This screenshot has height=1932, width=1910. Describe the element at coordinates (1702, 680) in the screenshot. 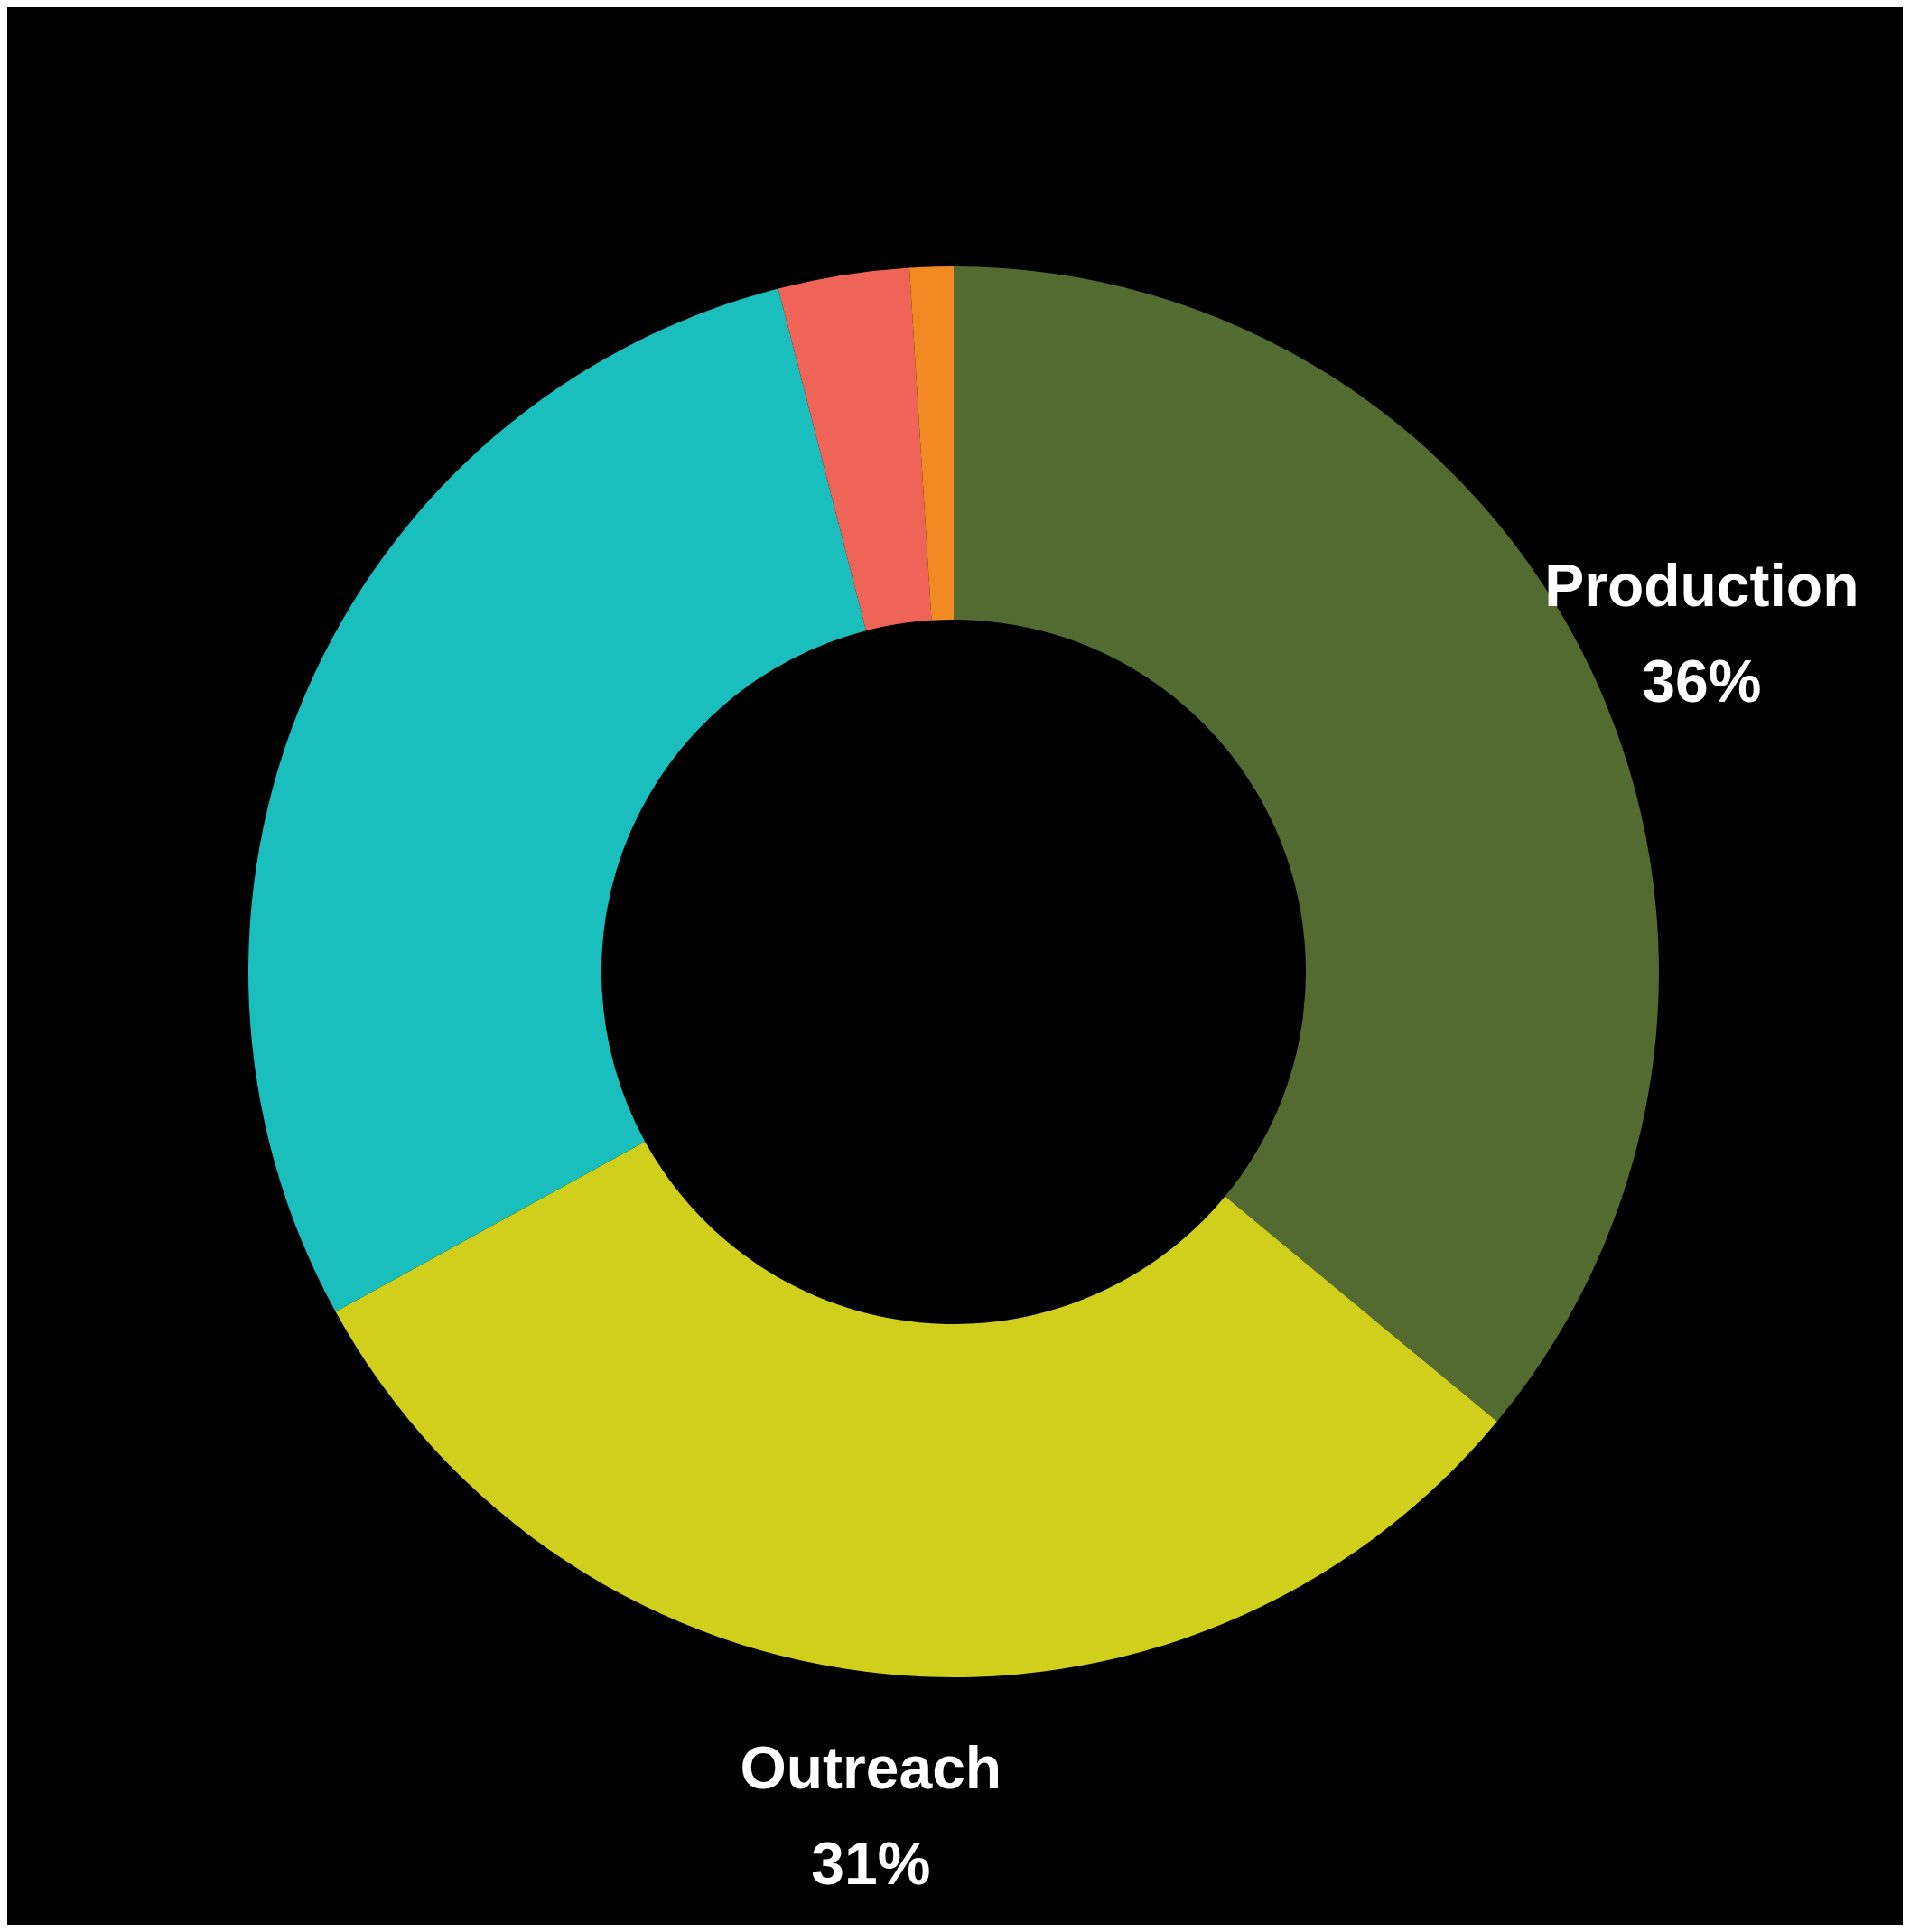

I see `data-label: 36%` at that location.